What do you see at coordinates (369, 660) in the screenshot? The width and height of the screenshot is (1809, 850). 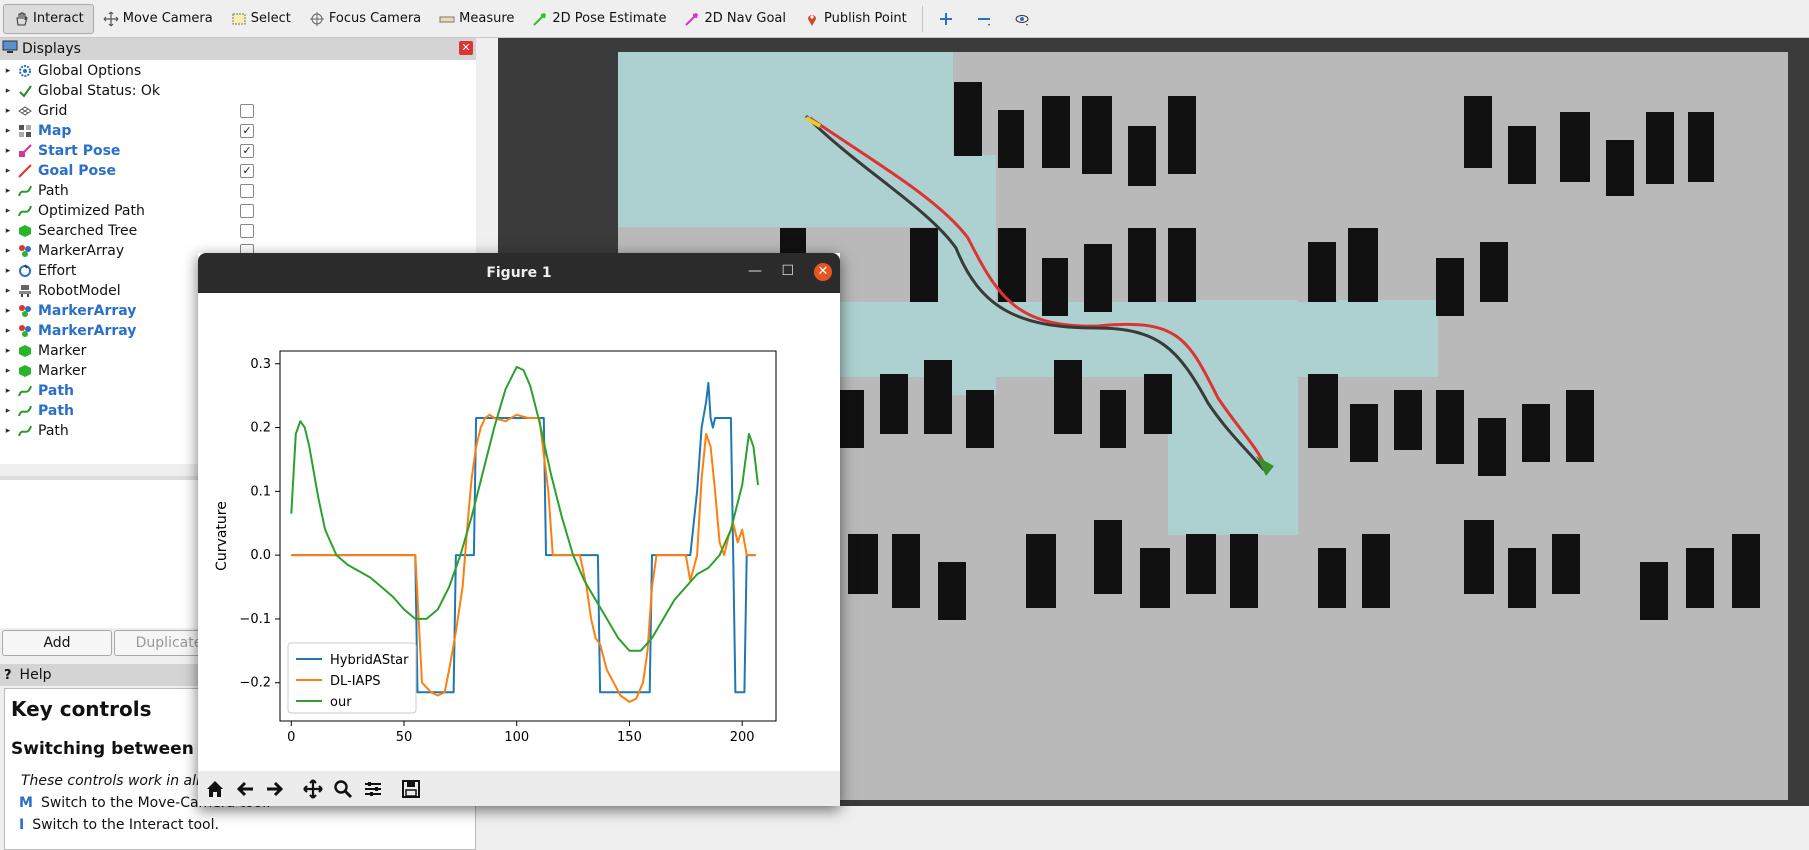 I see `legend-entry: HybridAStar` at bounding box center [369, 660].